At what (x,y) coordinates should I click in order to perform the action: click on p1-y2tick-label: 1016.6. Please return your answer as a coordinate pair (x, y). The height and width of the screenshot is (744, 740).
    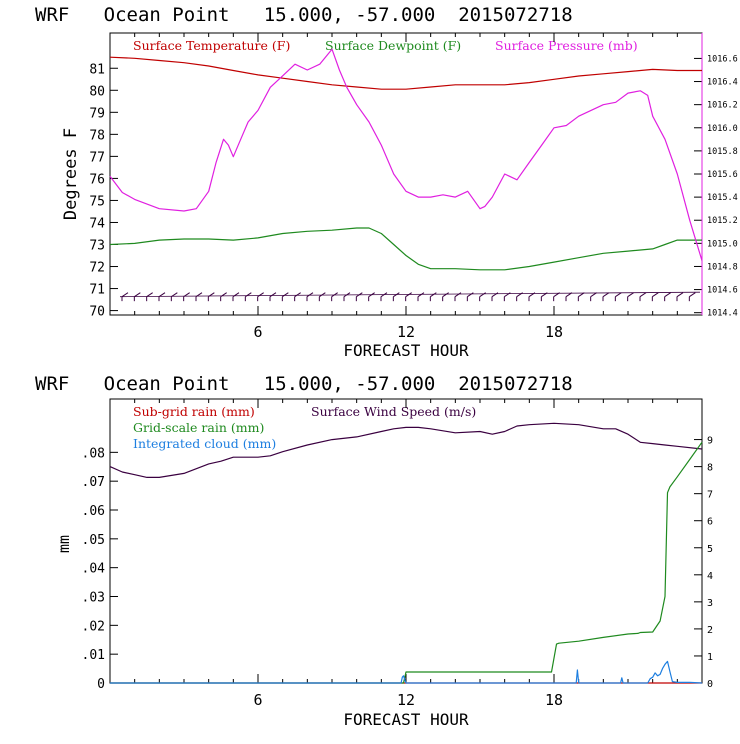
    Looking at the image, I should click on (722, 59).